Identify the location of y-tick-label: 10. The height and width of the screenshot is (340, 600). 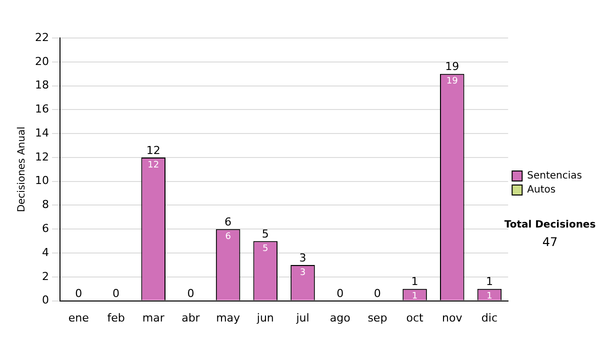
(41, 181).